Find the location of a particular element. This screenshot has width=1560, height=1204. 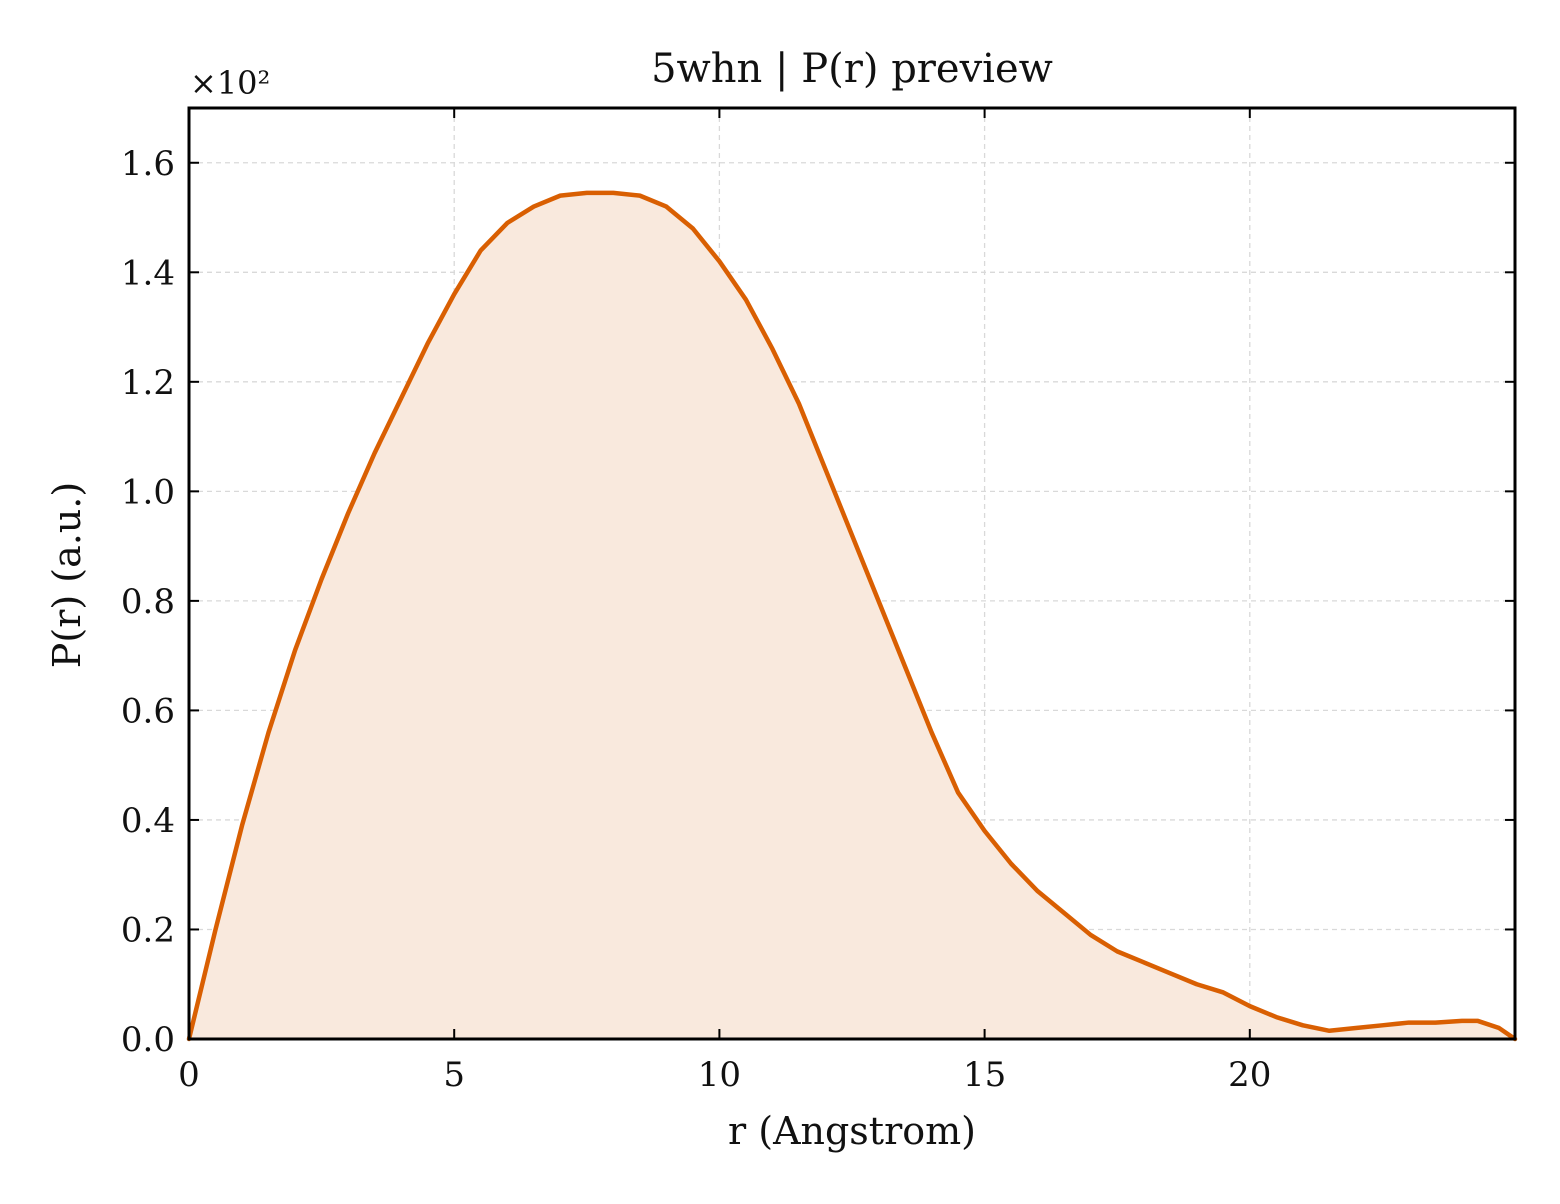

x-tick-label: 10 is located at coordinates (719, 1075).